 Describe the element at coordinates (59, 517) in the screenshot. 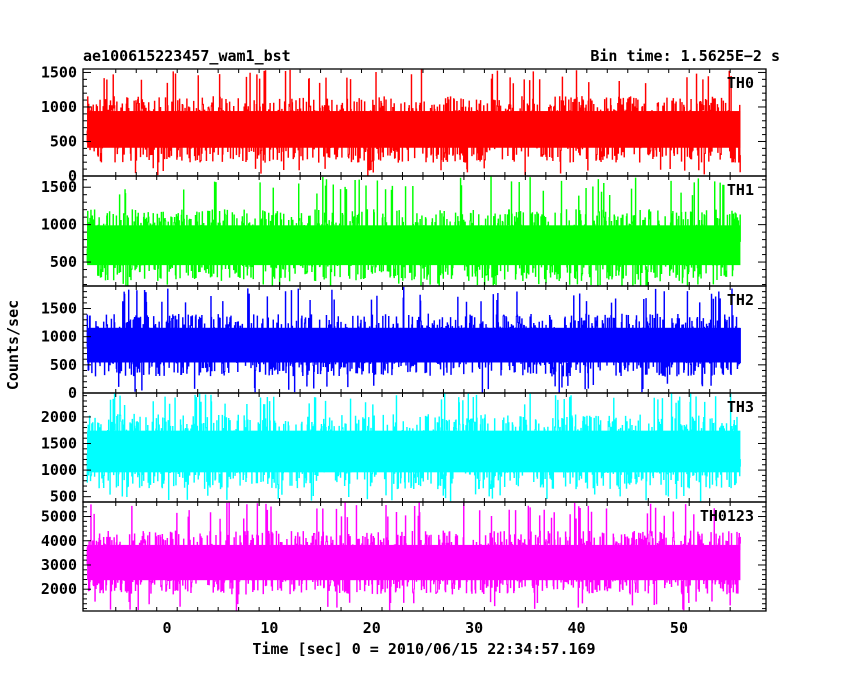

I see `y-tick-label: 5000` at that location.